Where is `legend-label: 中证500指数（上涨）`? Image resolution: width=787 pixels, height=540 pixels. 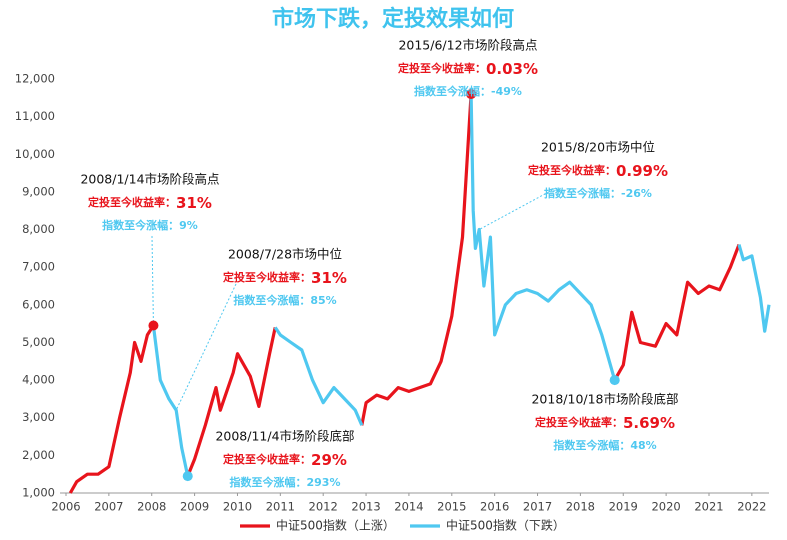
legend-label: 中证500指数（上涨） is located at coordinates (335, 525).